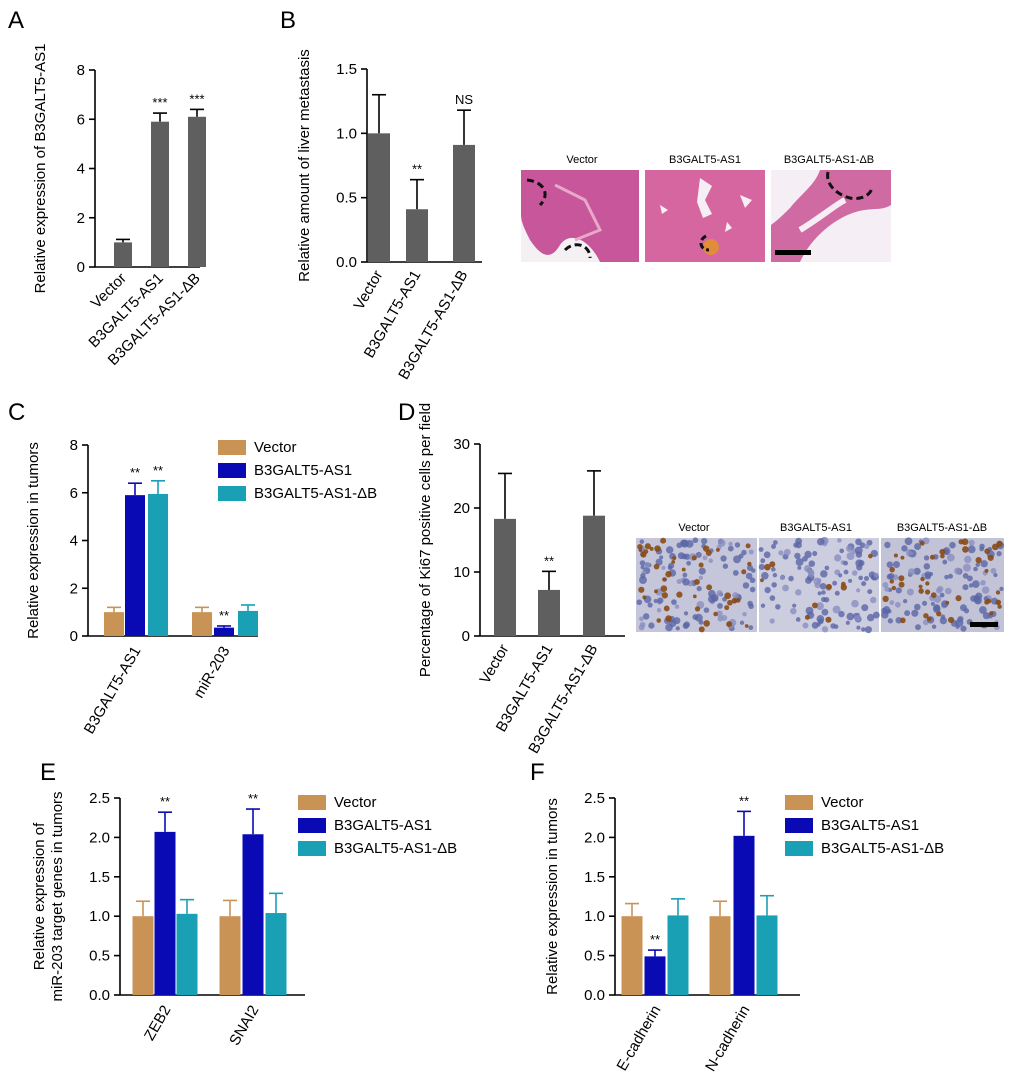 The image size is (1020, 1077). Describe the element at coordinates (793, 252) in the screenshot. I see `scale-bar-b` at that location.